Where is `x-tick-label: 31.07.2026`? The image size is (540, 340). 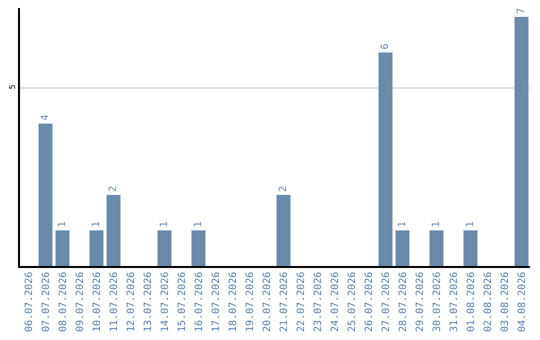 x-tick-label: 31.07.2026 is located at coordinates (454, 302).